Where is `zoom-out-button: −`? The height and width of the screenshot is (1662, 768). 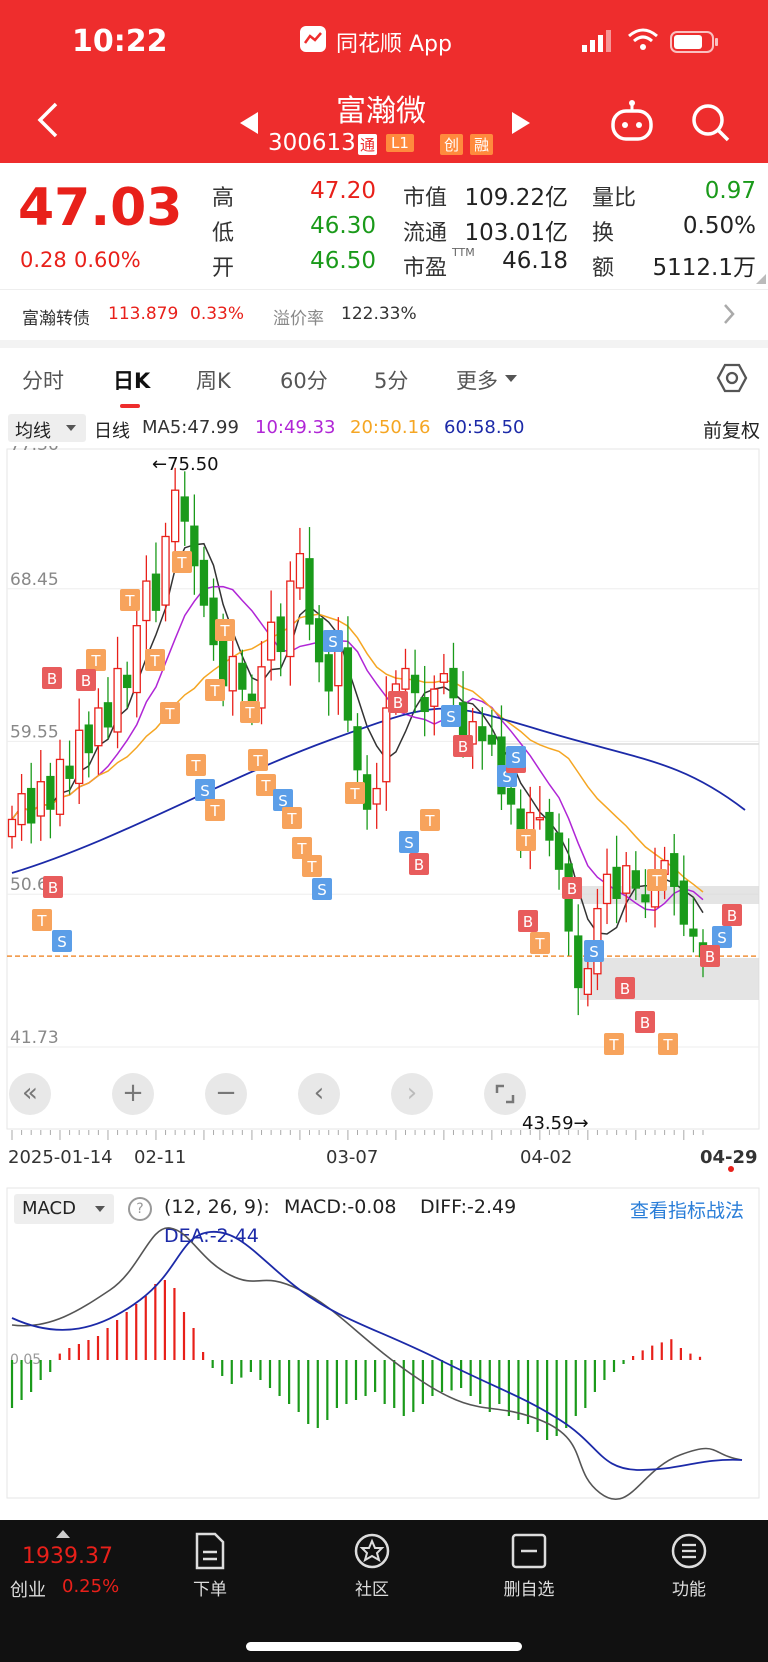 zoom-out-button: − is located at coordinates (226, 1094).